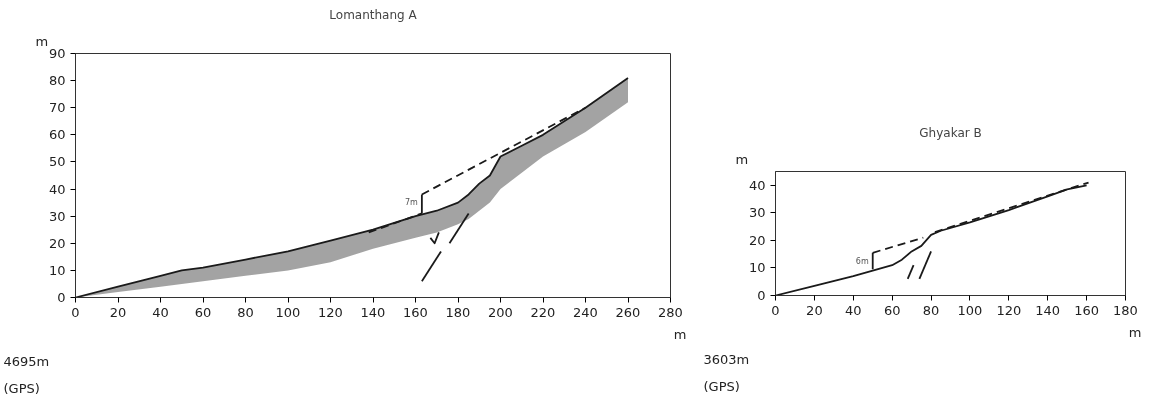 Image resolution: width=1165 pixels, height=405 pixels. I want to click on y-tick-label: 90, so click(57, 53).